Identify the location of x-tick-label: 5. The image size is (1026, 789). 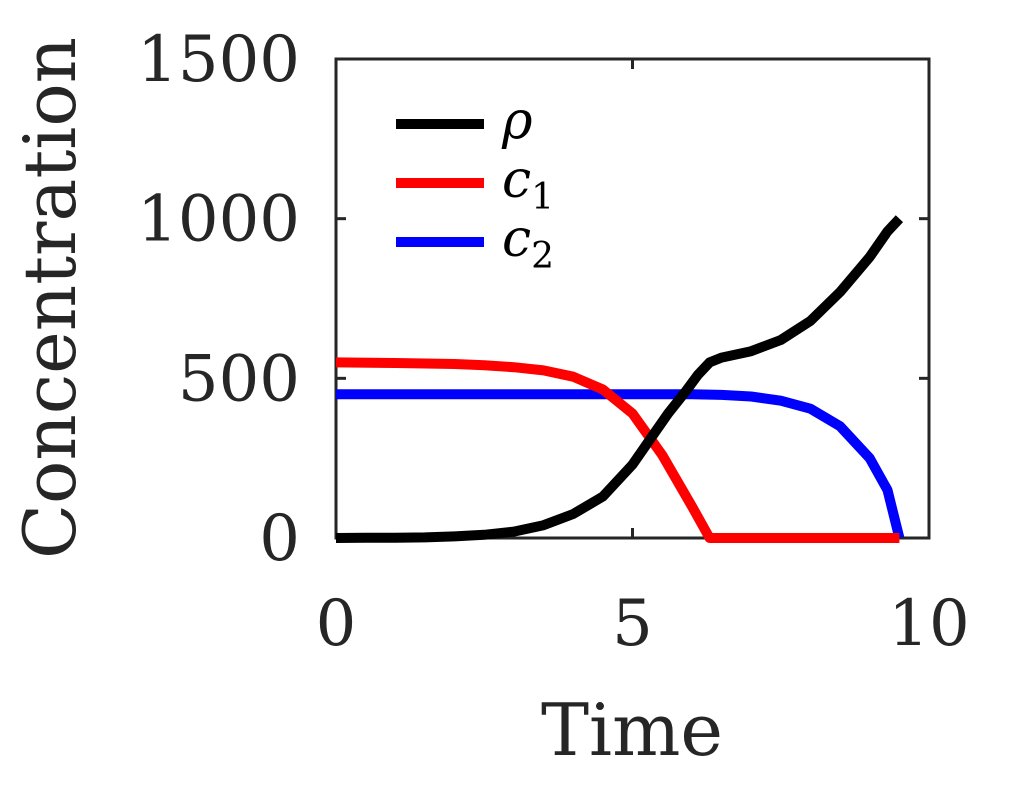
(632, 624).